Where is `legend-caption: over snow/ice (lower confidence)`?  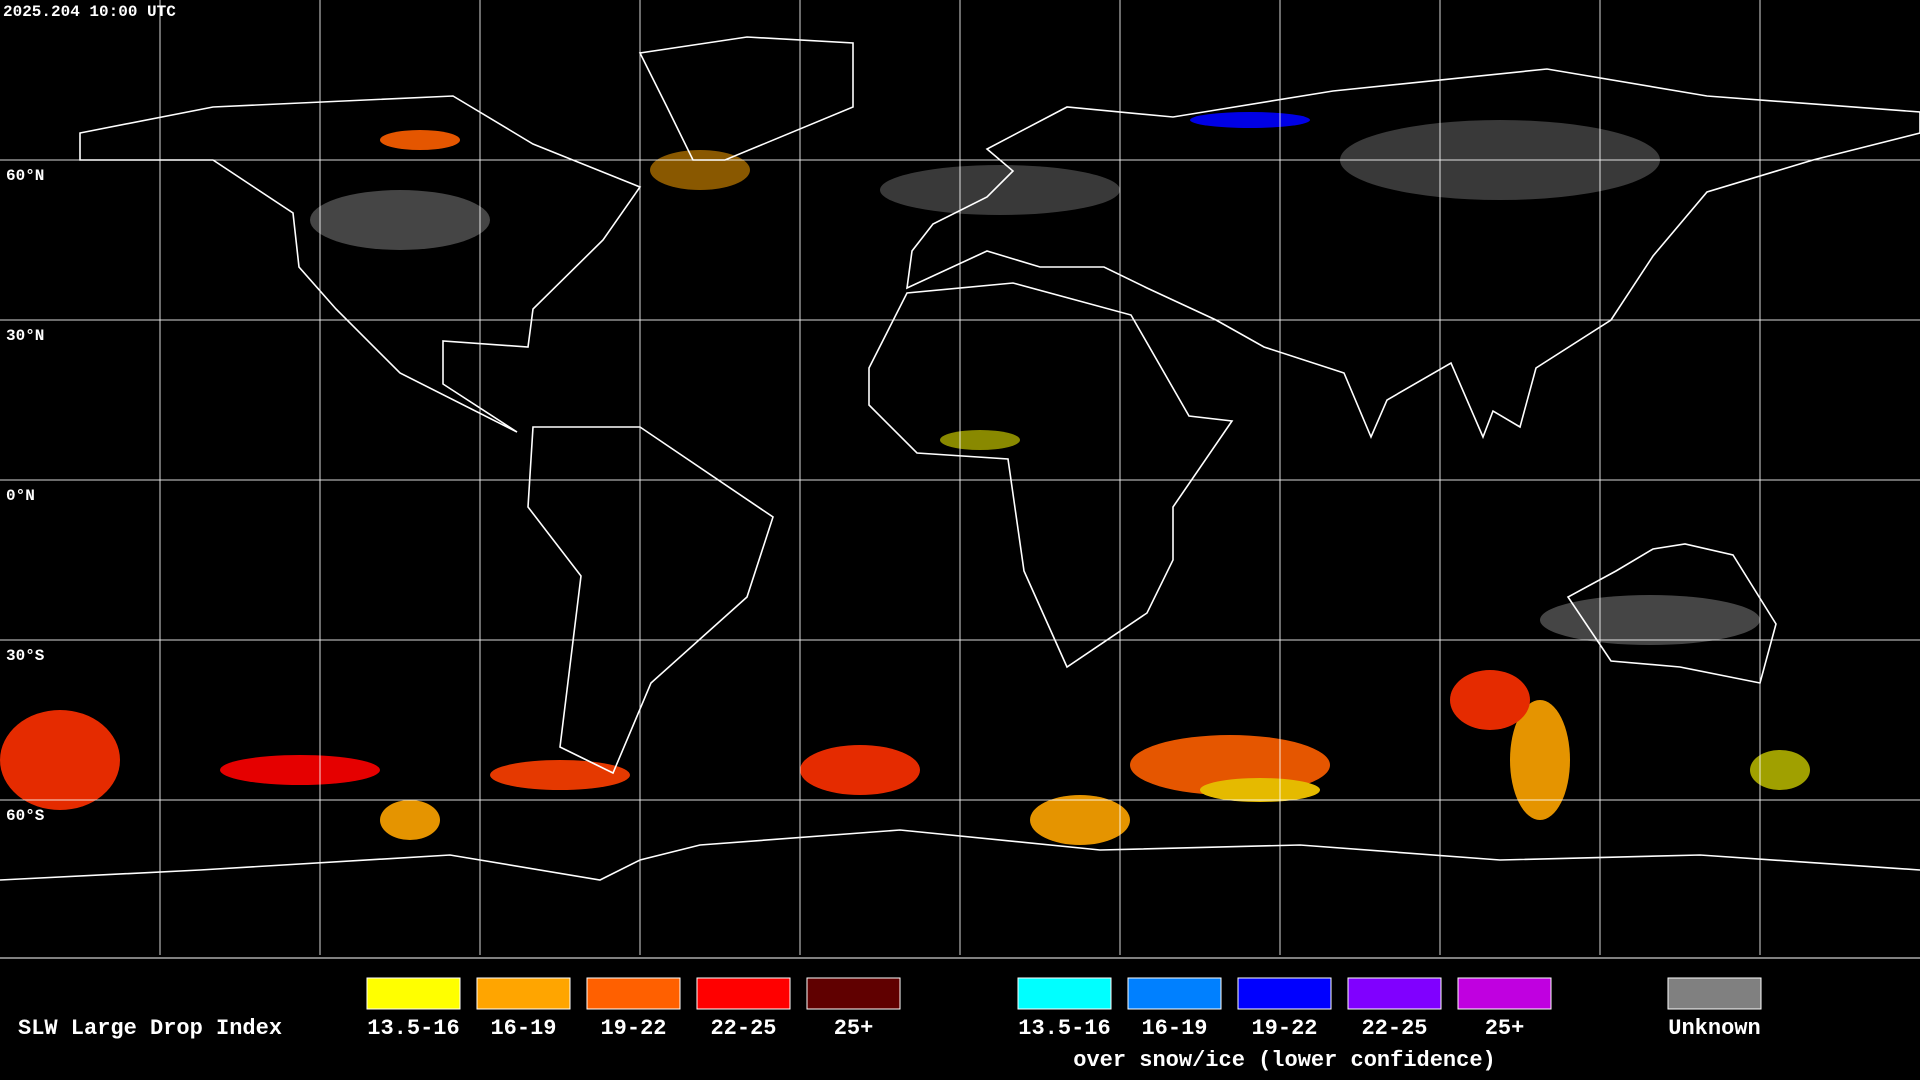 legend-caption: over snow/ice (lower confidence) is located at coordinates (1284, 1060).